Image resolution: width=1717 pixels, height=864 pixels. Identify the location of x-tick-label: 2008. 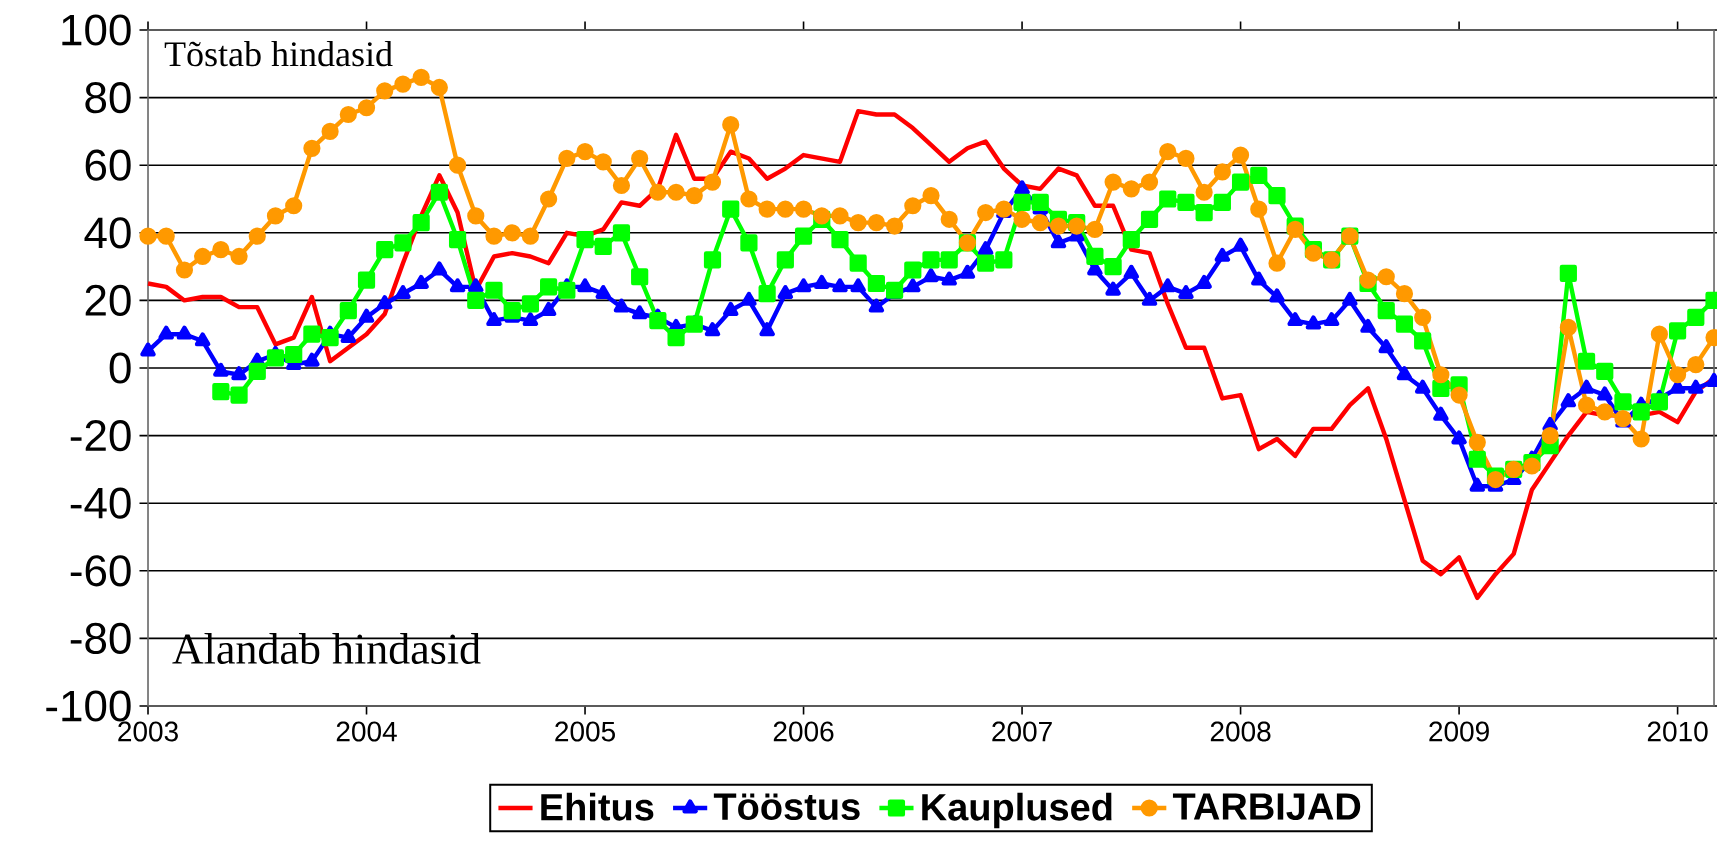
(1240, 731).